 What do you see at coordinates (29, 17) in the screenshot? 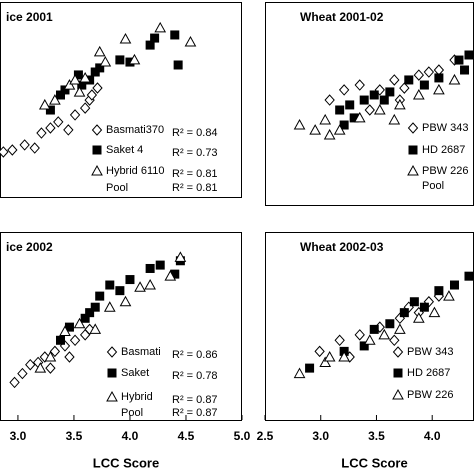
I see `panel-title: ice 2001` at bounding box center [29, 17].